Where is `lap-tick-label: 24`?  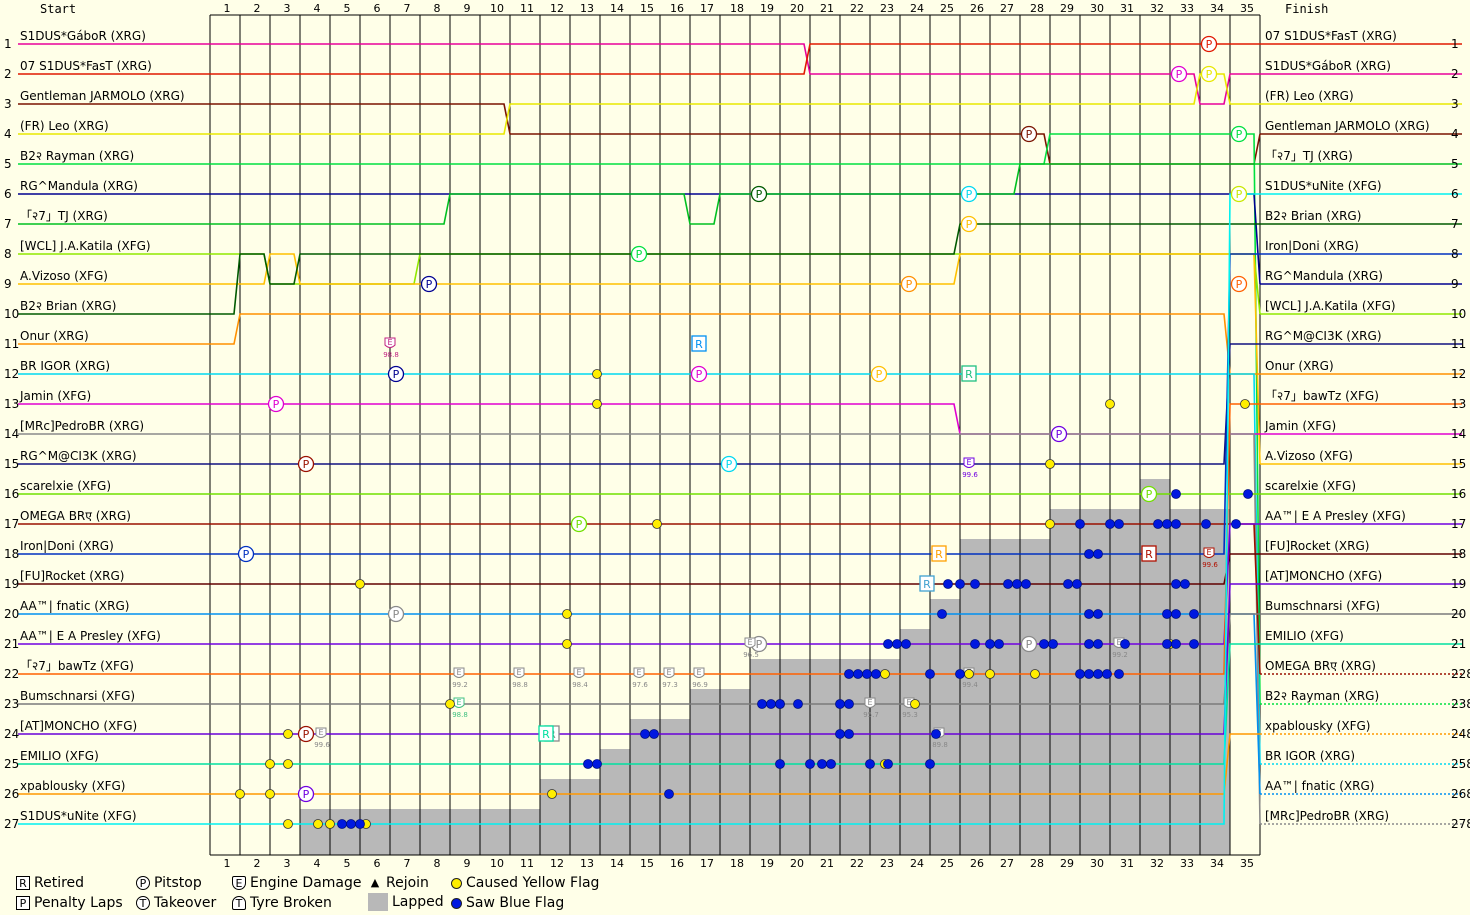 lap-tick-label: 24 is located at coordinates (917, 8).